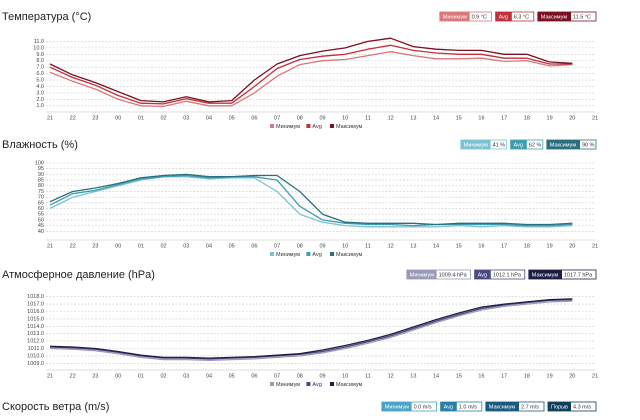 This screenshot has height=420, width=640. Describe the element at coordinates (254, 118) in the screenshot. I see `x-tick-label: 06` at that location.